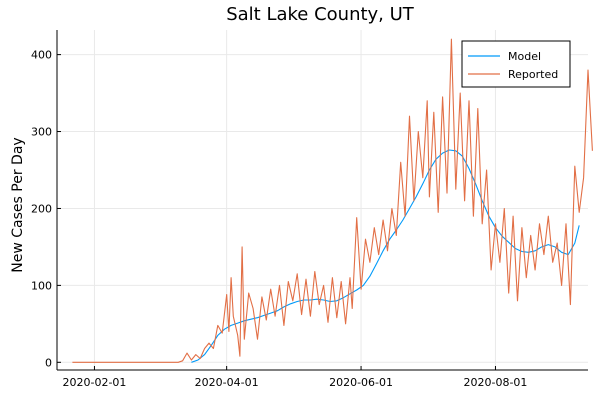 Image resolution: width=600 pixels, height=400 pixels. I want to click on y-tick-label: 200, so click(41, 208).